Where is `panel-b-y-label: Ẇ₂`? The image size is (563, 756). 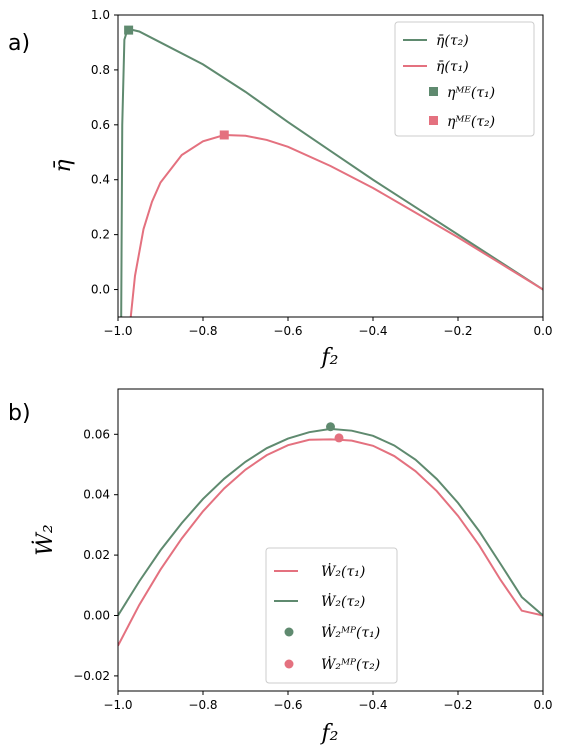 panel-b-y-label: Ẇ₂ is located at coordinates (44, 539).